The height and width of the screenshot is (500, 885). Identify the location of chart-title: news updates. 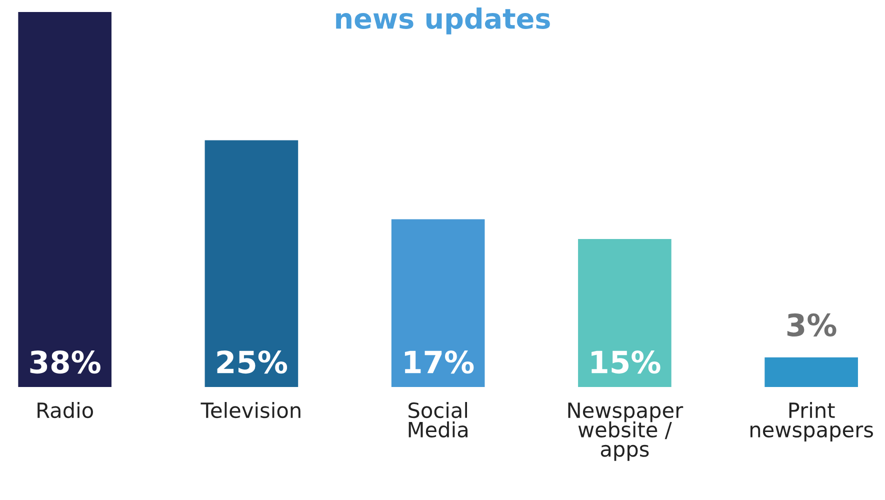
(443, 21).